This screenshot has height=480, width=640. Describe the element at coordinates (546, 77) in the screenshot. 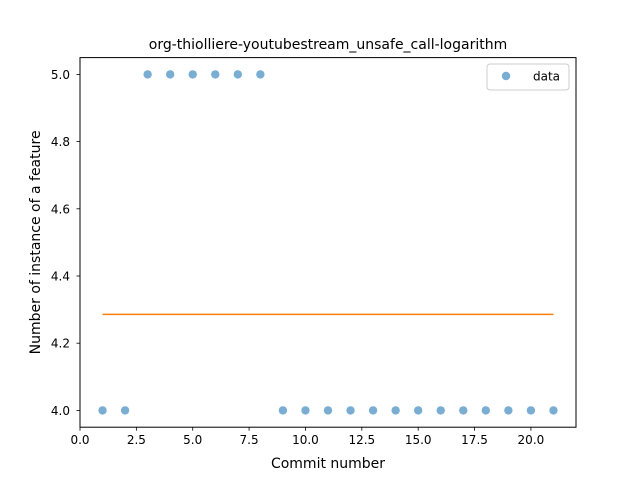

I see `legend-label-data: data` at that location.